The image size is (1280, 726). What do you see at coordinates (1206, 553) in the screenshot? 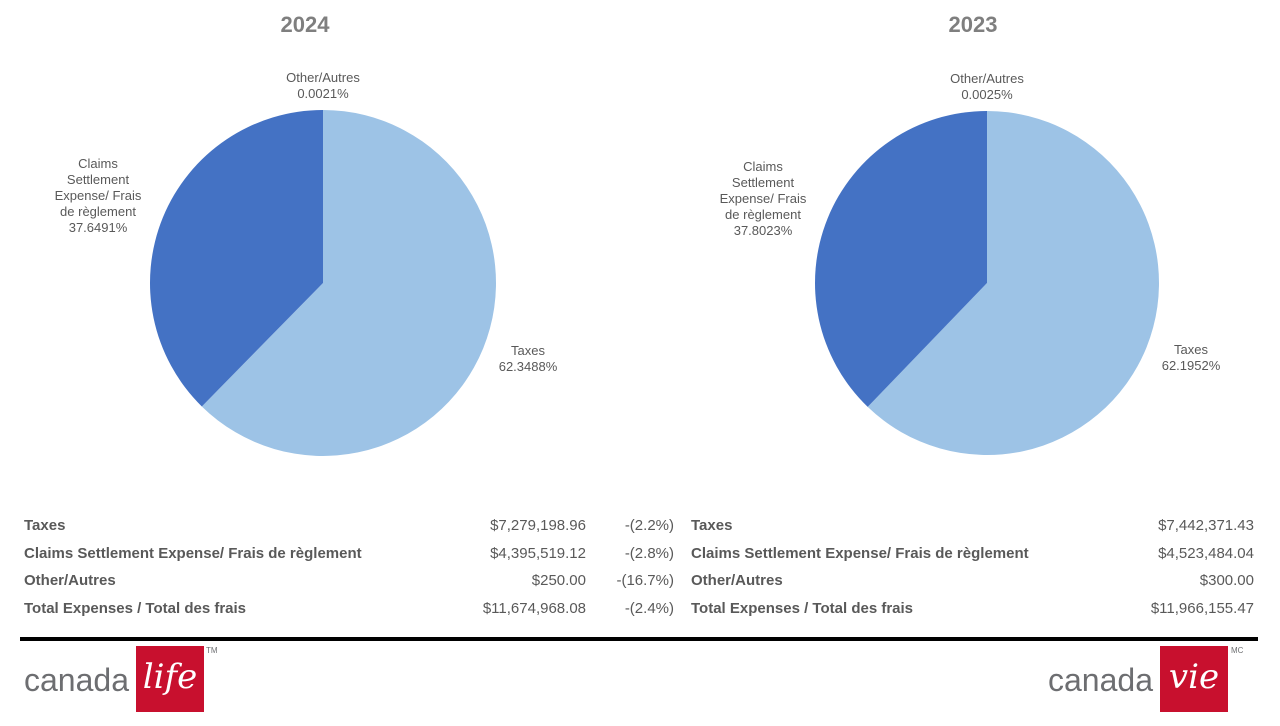
I see `row-amount: $4,523,484.04` at bounding box center [1206, 553].